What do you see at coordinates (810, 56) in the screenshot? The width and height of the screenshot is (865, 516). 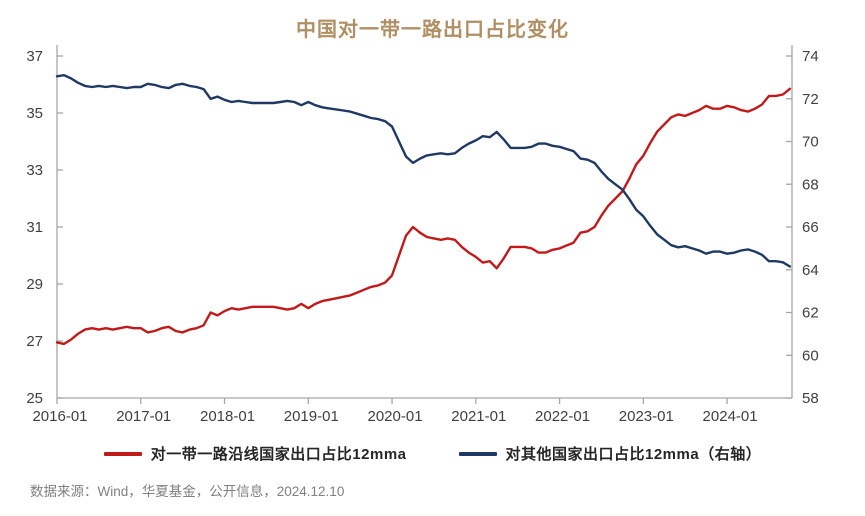 I see `svg-text: 74` at bounding box center [810, 56].